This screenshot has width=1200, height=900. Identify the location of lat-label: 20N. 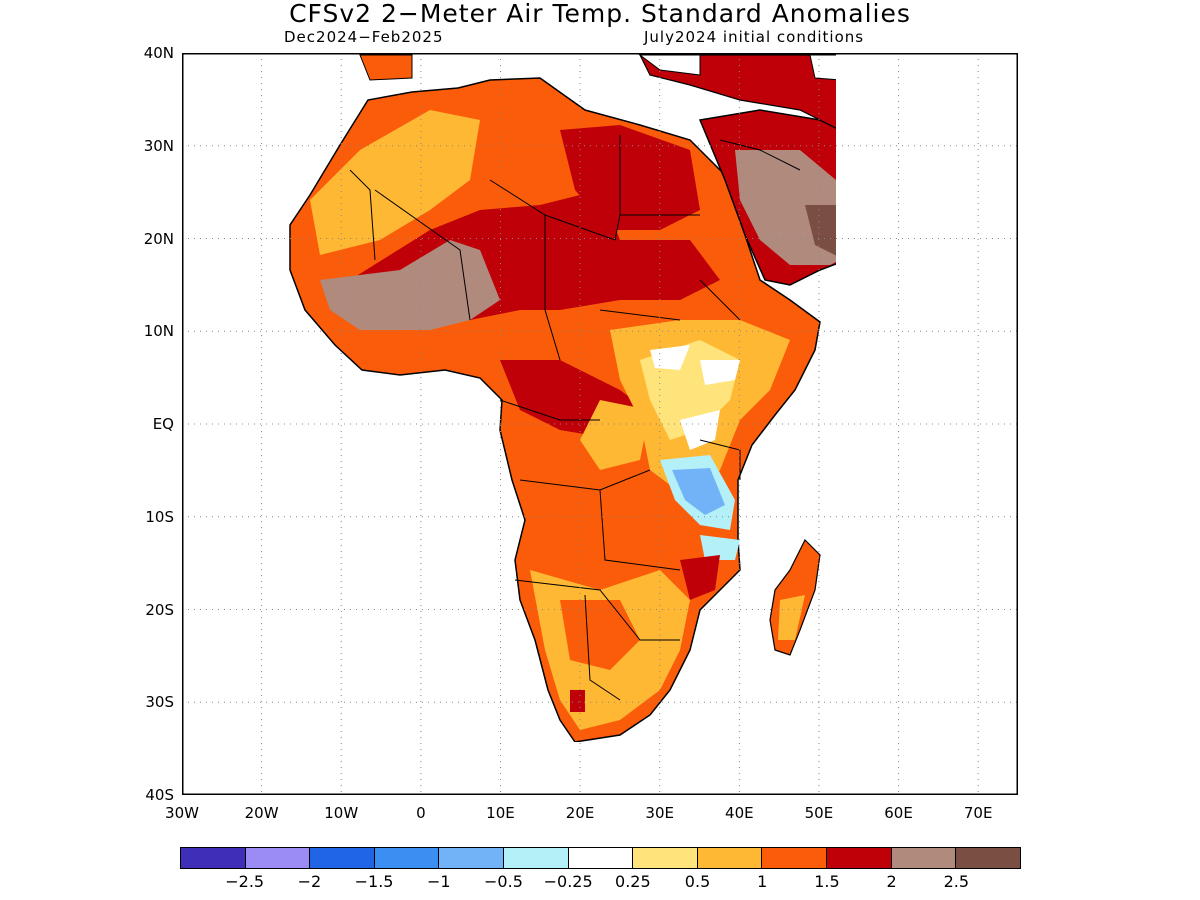
(158, 238).